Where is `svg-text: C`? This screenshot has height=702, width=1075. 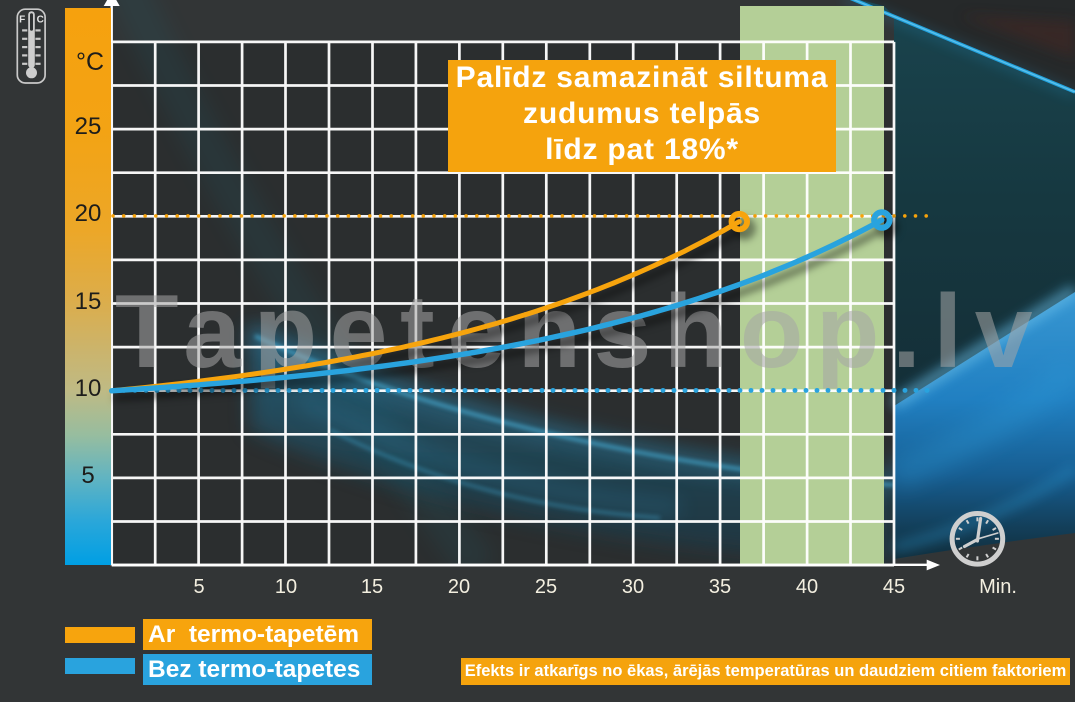 svg-text: C is located at coordinates (40, 20).